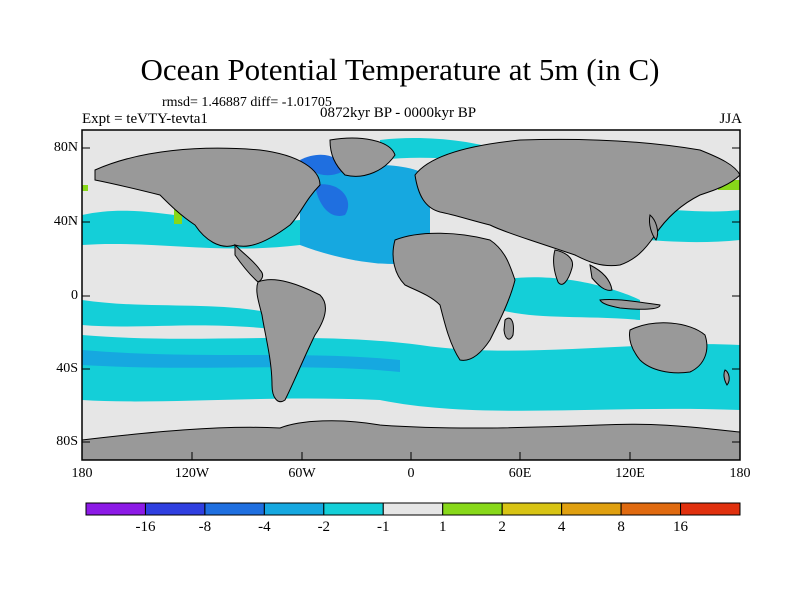 The image size is (800, 600). I want to click on colorbar-label: 8, so click(621, 527).